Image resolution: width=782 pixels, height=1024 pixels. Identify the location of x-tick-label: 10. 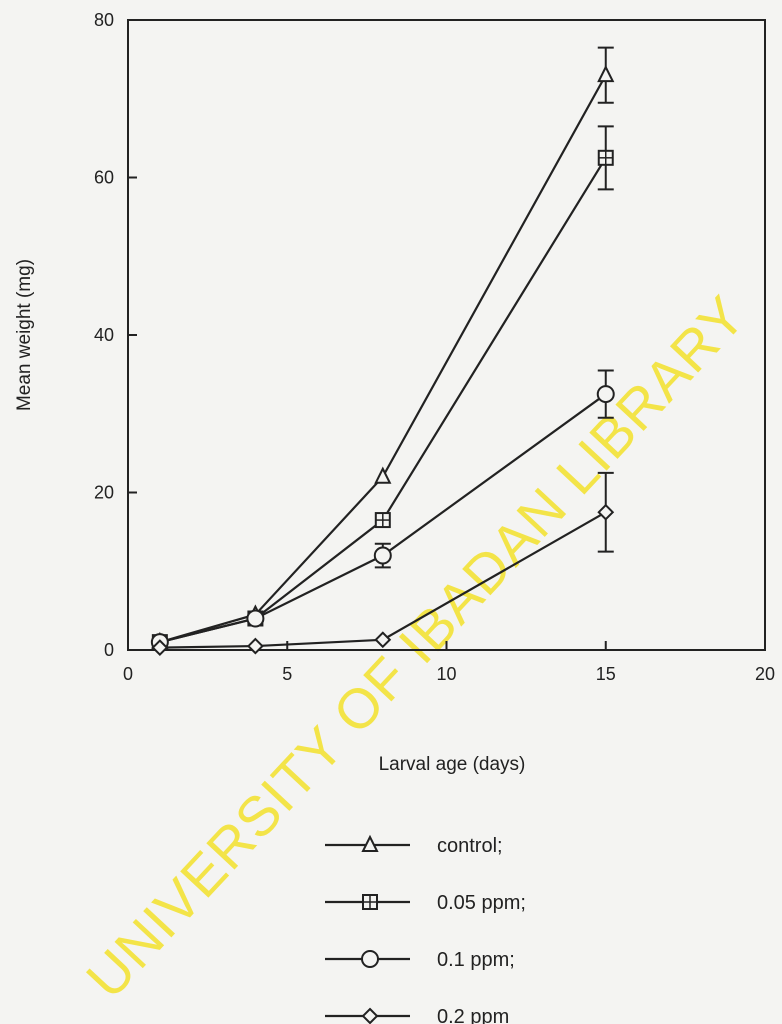
(446, 674).